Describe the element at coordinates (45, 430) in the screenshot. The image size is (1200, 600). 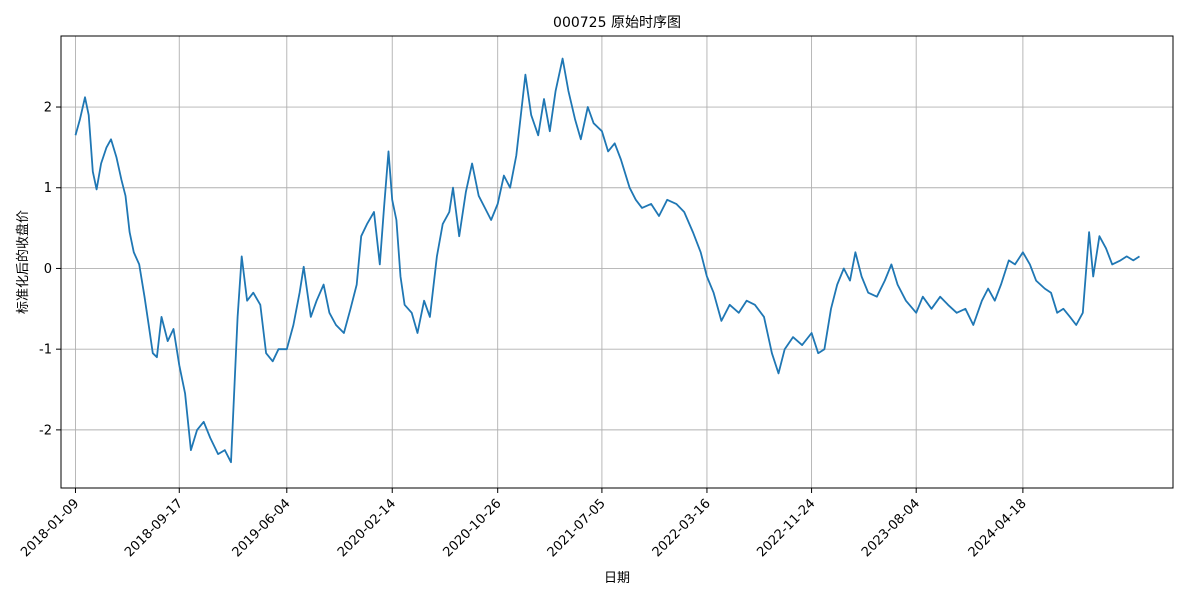
I see `y-tick-label: -2` at that location.